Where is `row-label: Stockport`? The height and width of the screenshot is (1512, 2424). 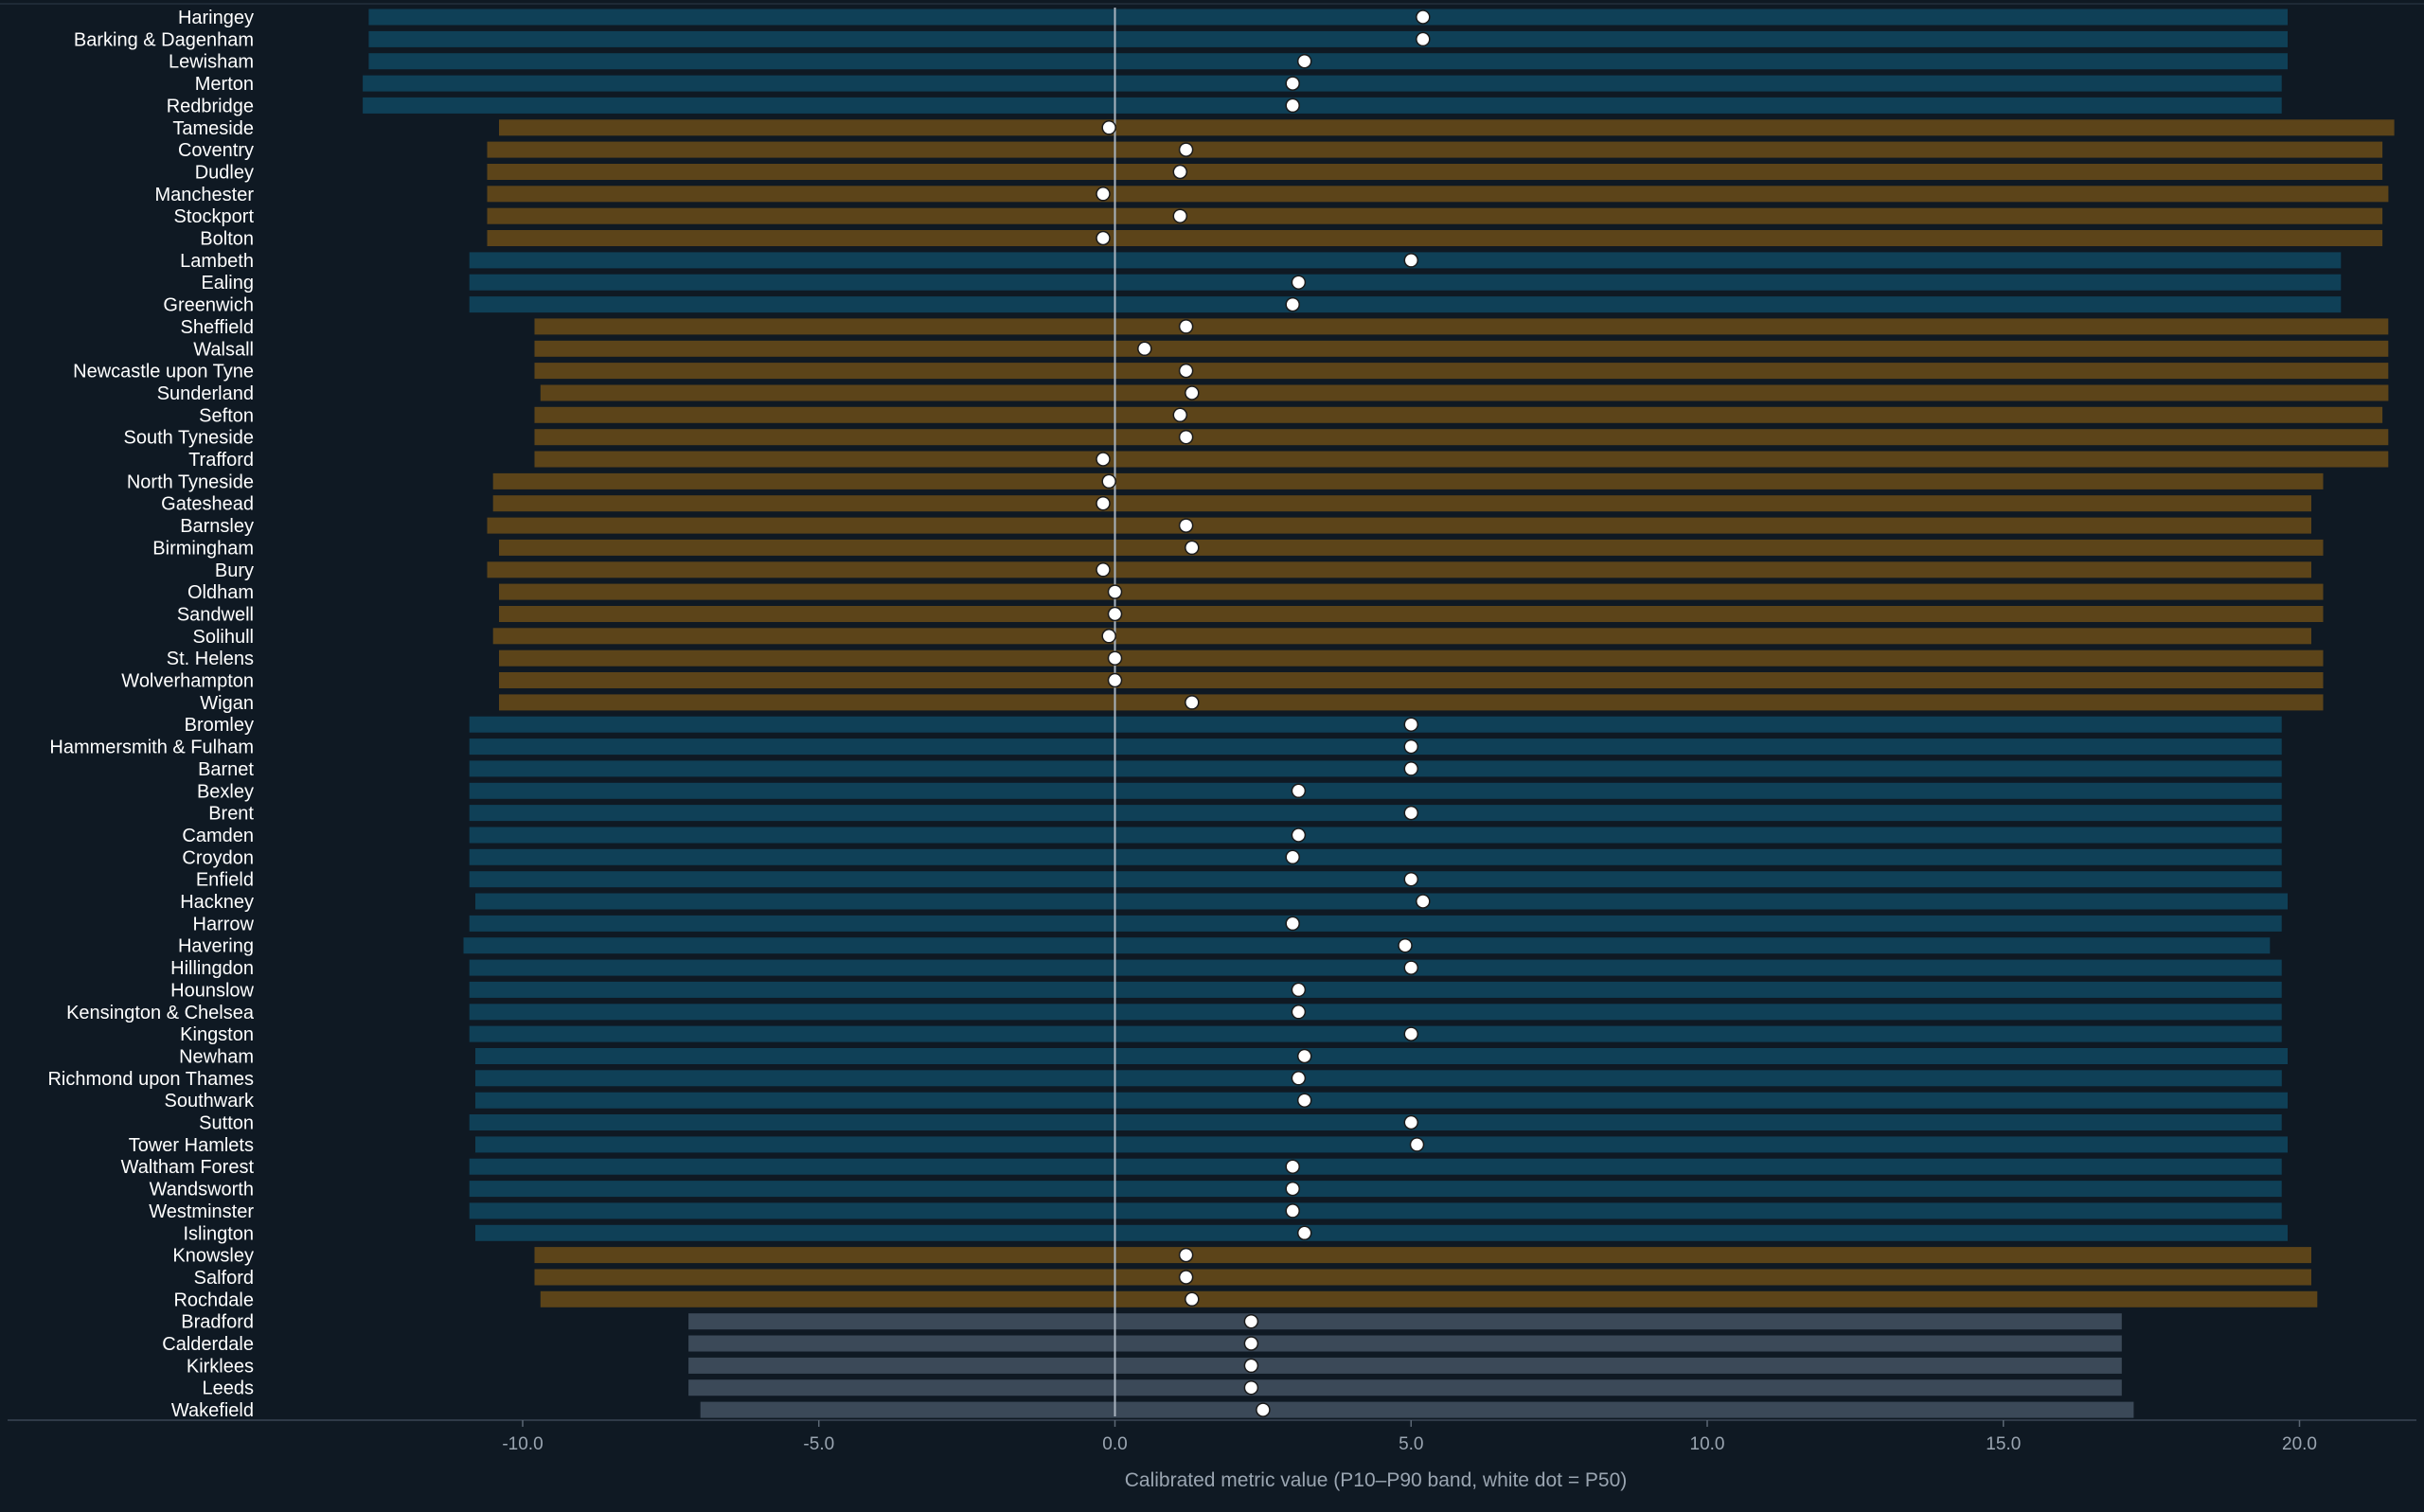
row-label: Stockport is located at coordinates (214, 216).